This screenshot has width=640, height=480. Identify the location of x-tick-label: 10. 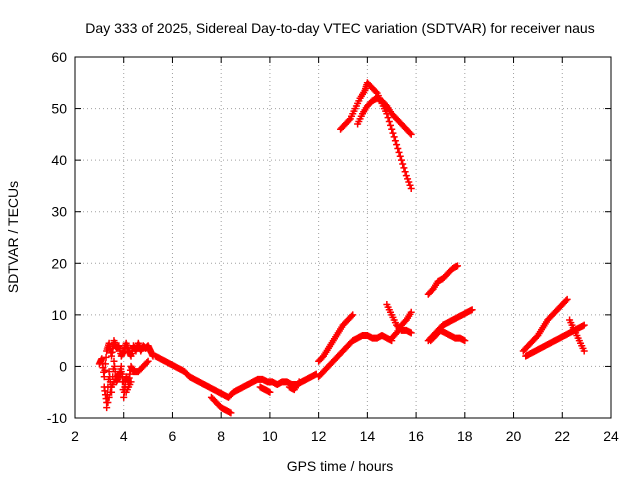
(270, 436).